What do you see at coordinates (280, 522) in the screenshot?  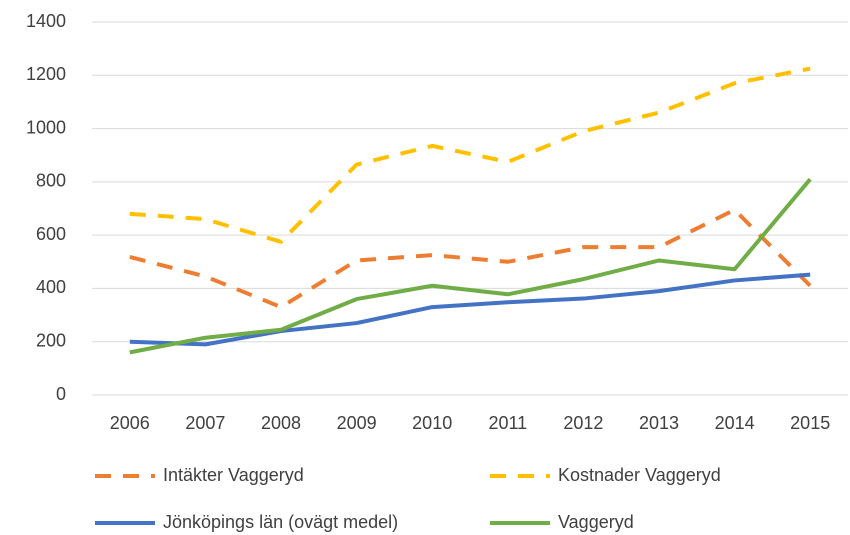 I see `legend-label: Jönköpings län (ovägt medel)` at bounding box center [280, 522].